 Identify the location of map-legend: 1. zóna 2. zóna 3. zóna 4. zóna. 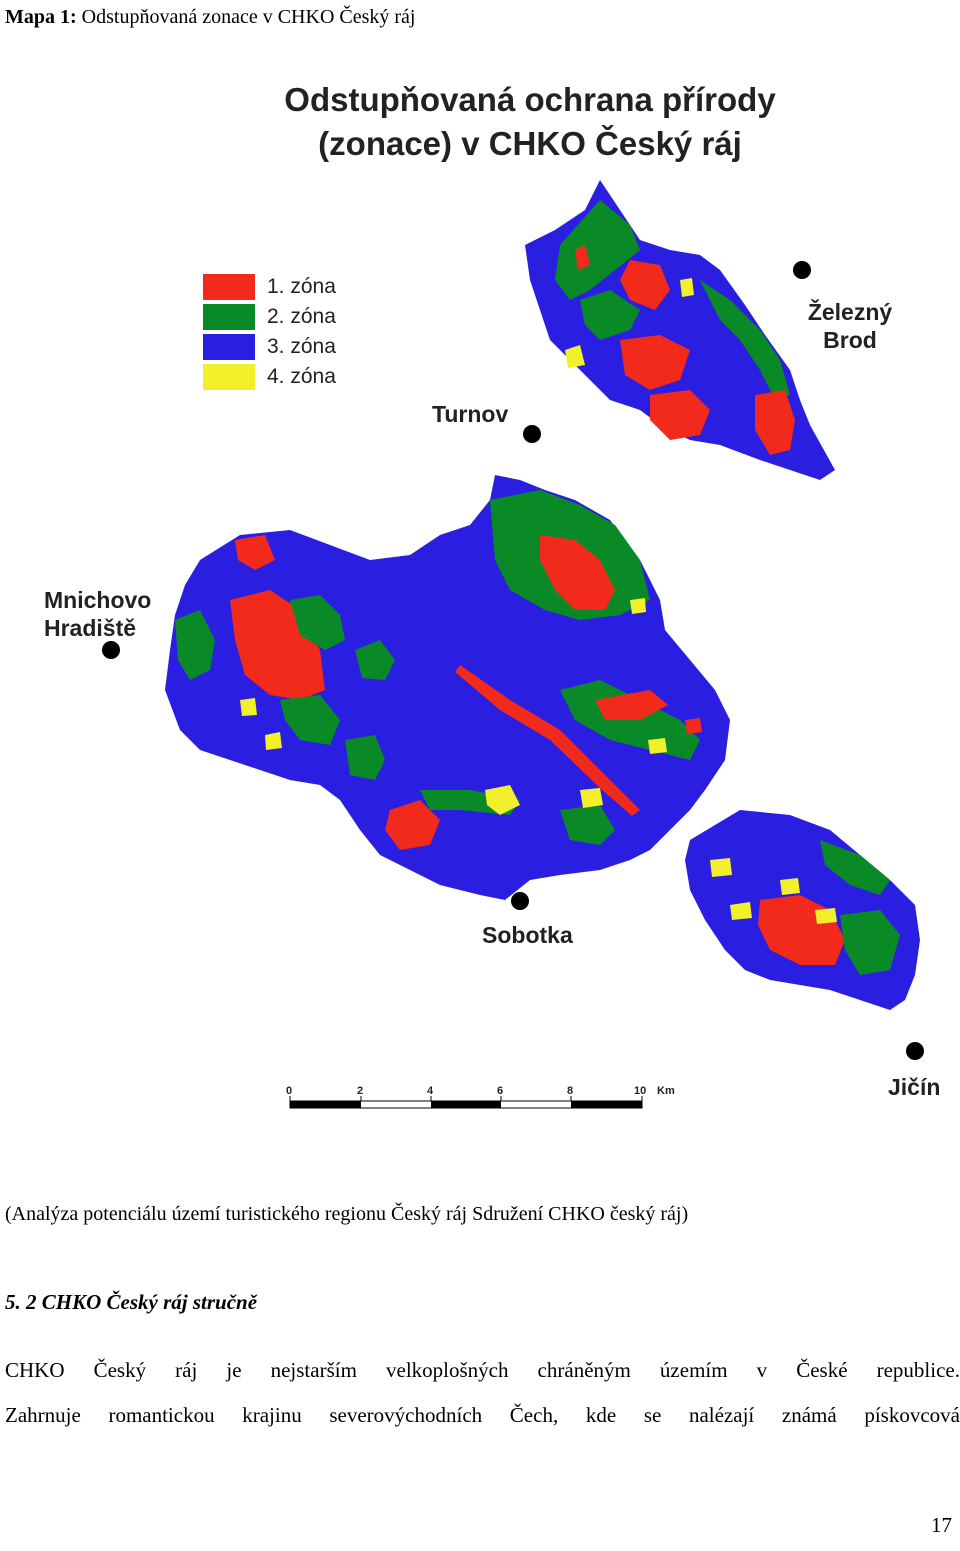
(269, 332).